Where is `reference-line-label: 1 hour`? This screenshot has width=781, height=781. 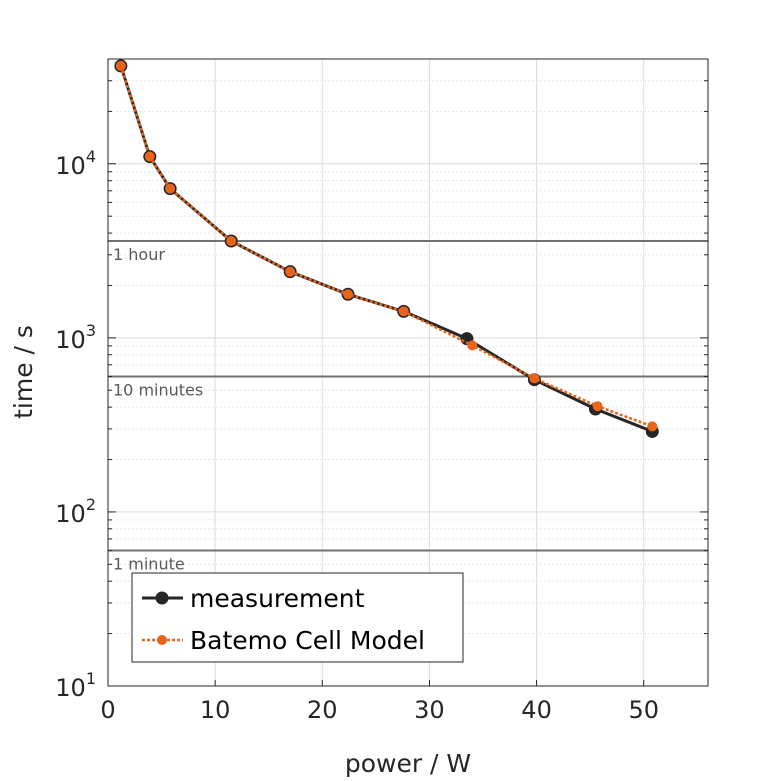
reference-line-label: 1 hour is located at coordinates (139, 254).